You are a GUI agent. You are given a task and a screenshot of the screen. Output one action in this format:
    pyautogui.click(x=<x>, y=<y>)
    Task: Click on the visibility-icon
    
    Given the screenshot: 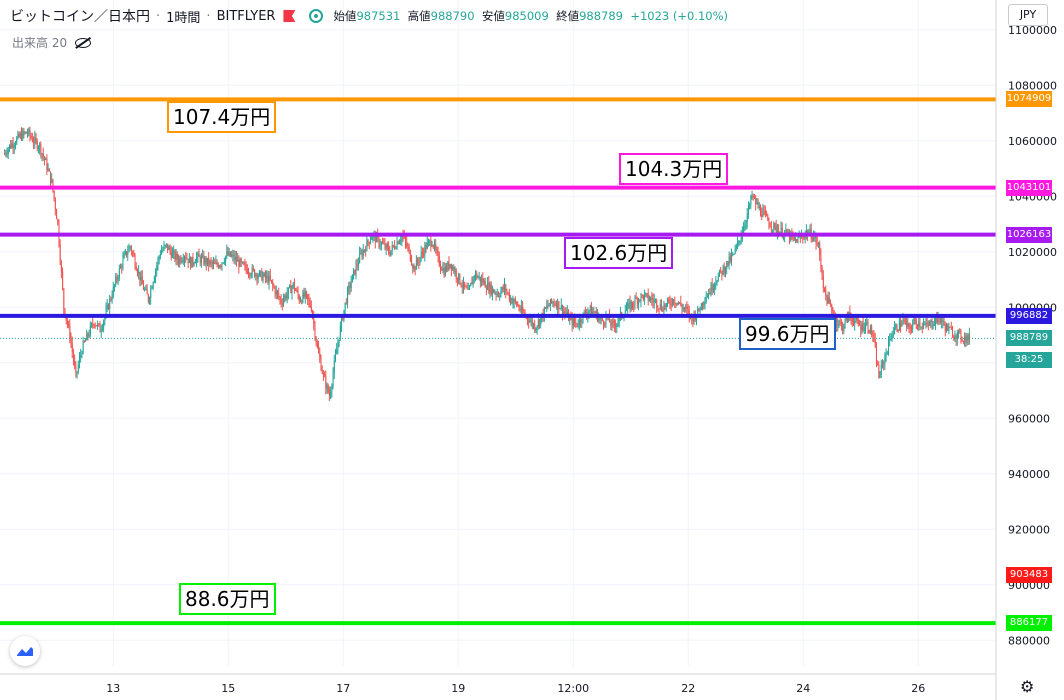 What is the action you would take?
    pyautogui.click(x=316, y=16)
    